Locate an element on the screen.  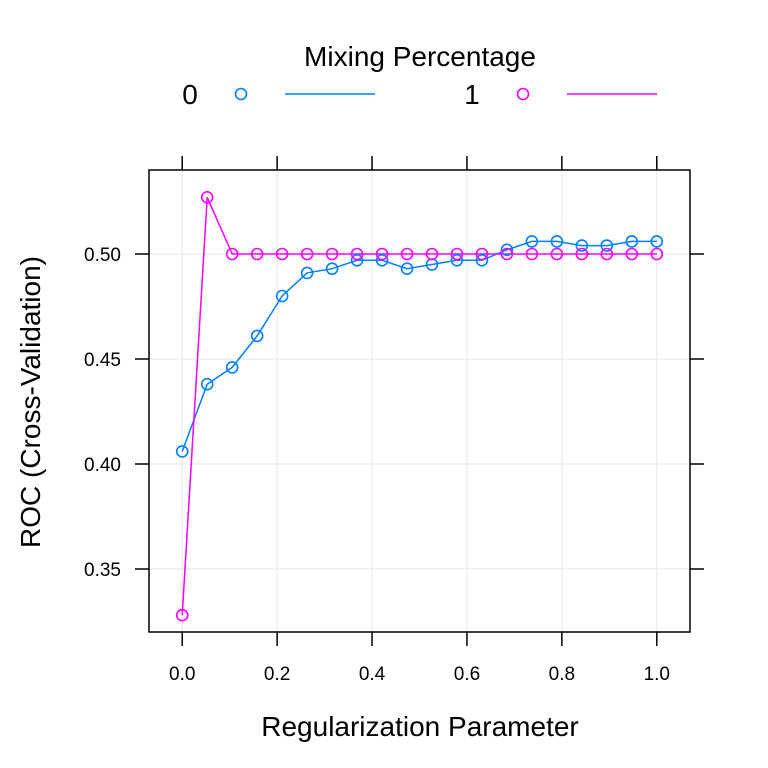
x-axis-label: Regularization Parameter is located at coordinates (420, 726).